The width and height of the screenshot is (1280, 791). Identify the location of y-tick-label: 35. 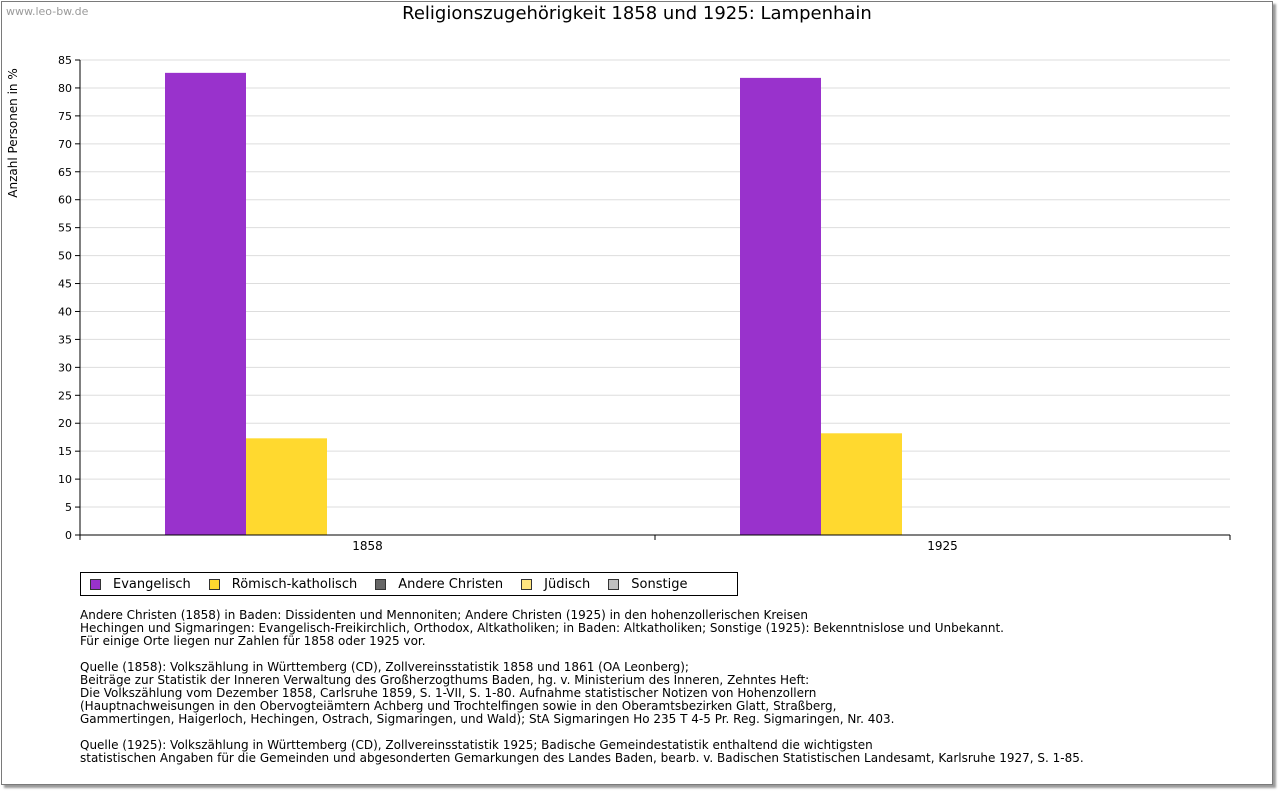
(65, 339).